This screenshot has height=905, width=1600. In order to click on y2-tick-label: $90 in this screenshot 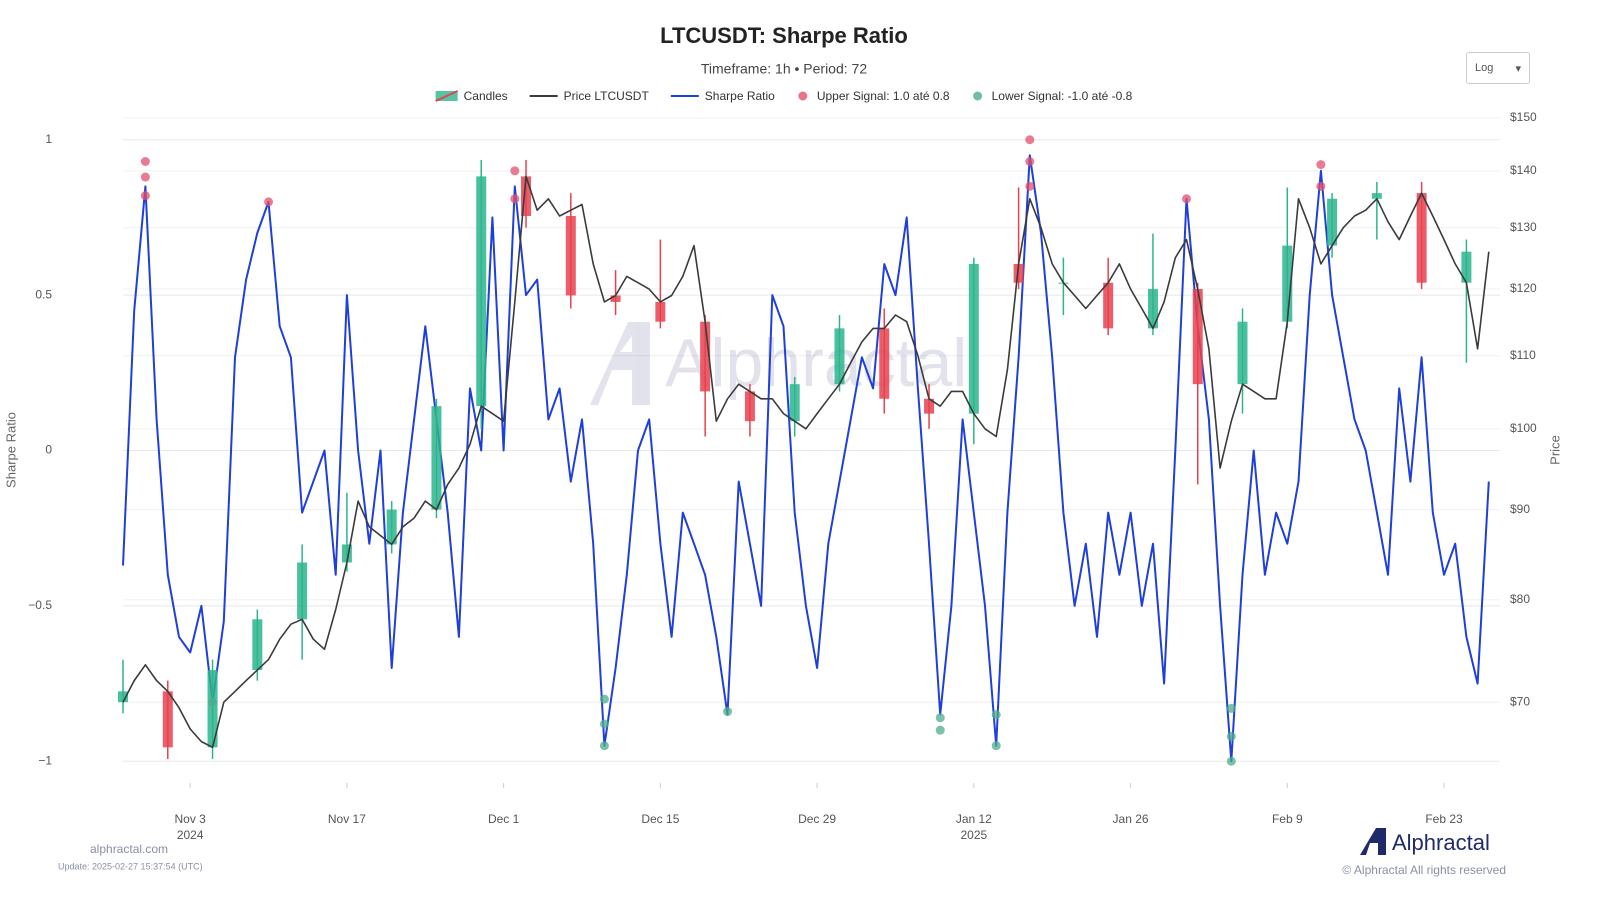, I will do `click(1520, 509)`.